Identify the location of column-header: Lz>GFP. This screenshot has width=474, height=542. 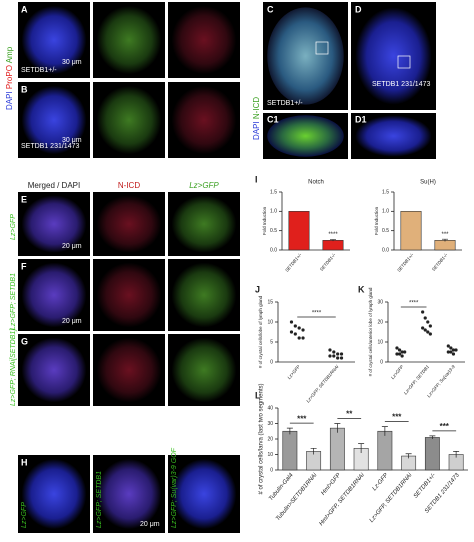
(204, 185).